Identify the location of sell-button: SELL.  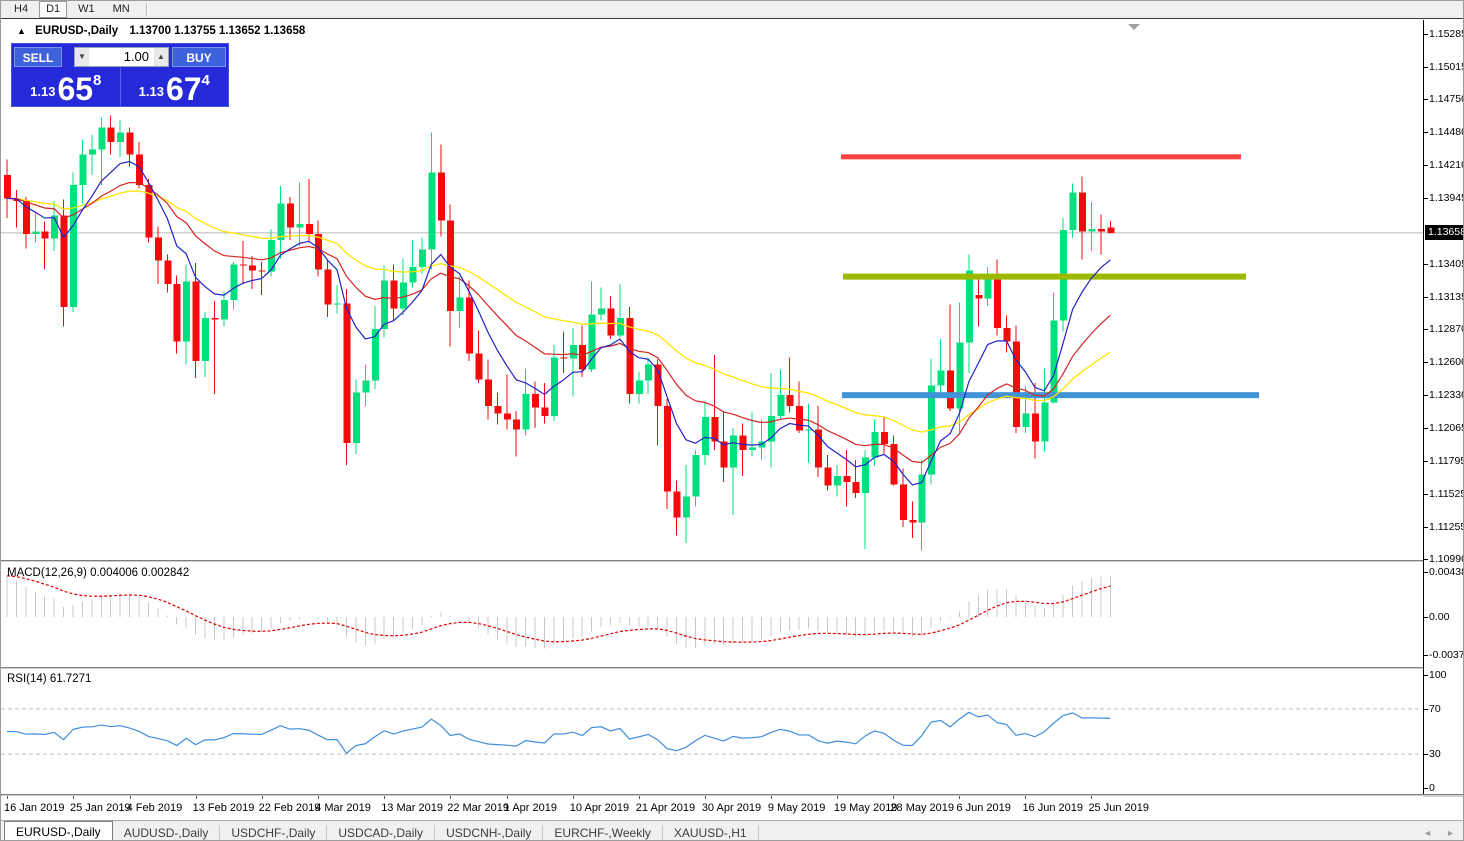
(38, 57).